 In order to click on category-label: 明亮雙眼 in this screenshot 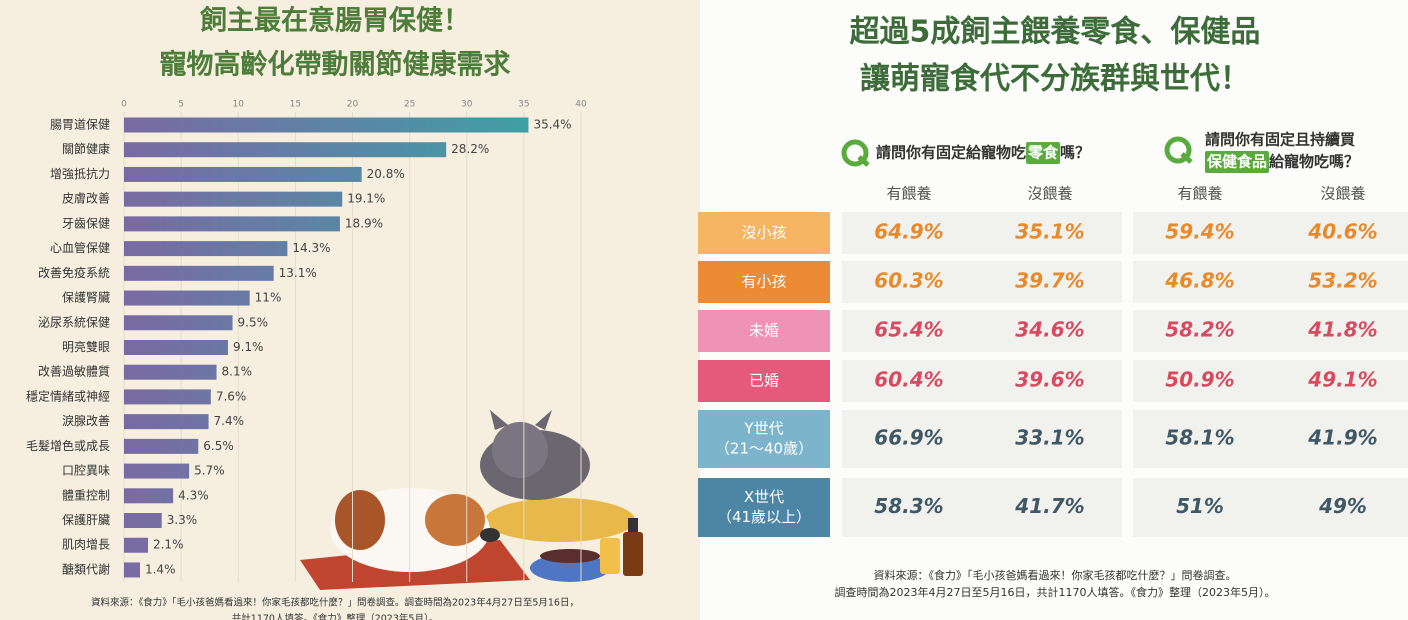, I will do `click(86, 346)`.